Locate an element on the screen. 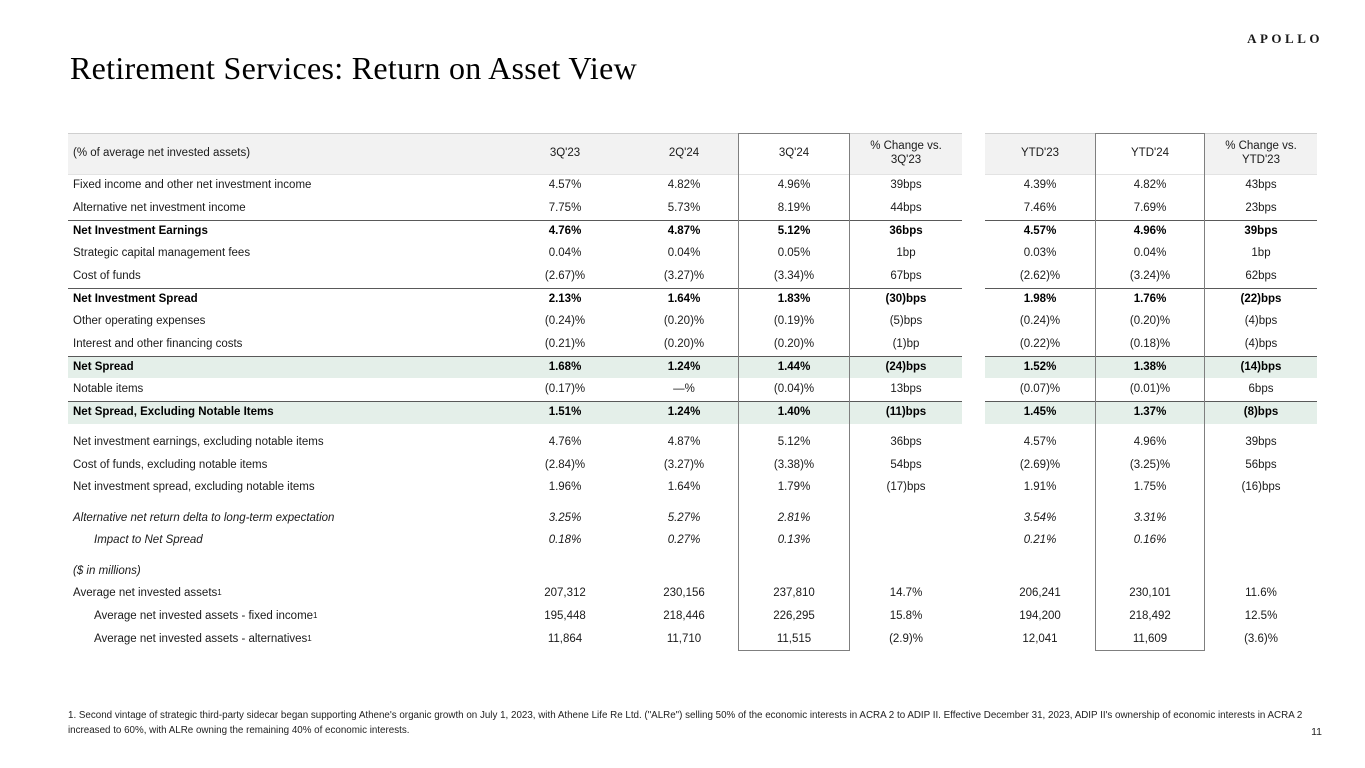 The height and width of the screenshot is (768, 1365). cell-value: 3.54% is located at coordinates (1040, 517).